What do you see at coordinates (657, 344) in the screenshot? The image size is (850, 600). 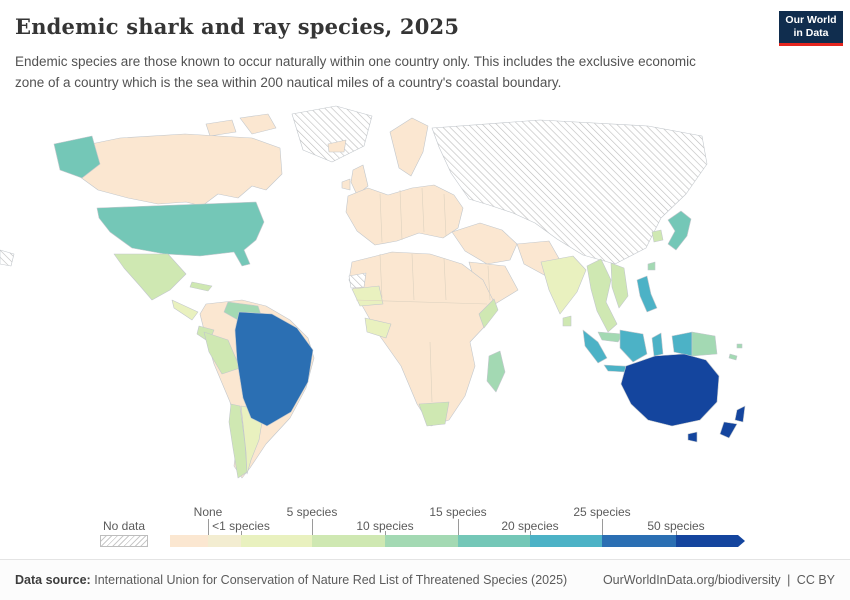 I see `country-indonesia-sulawesi` at bounding box center [657, 344].